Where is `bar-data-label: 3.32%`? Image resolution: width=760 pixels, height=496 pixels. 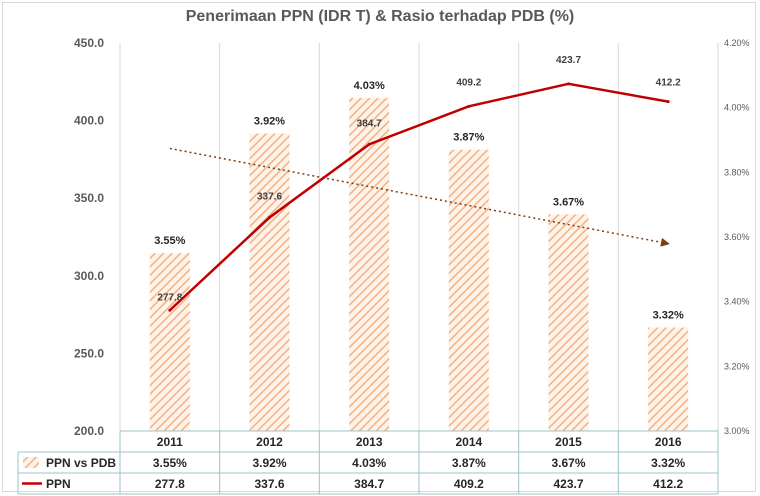
bar-data-label: 3.32% is located at coordinates (668, 316).